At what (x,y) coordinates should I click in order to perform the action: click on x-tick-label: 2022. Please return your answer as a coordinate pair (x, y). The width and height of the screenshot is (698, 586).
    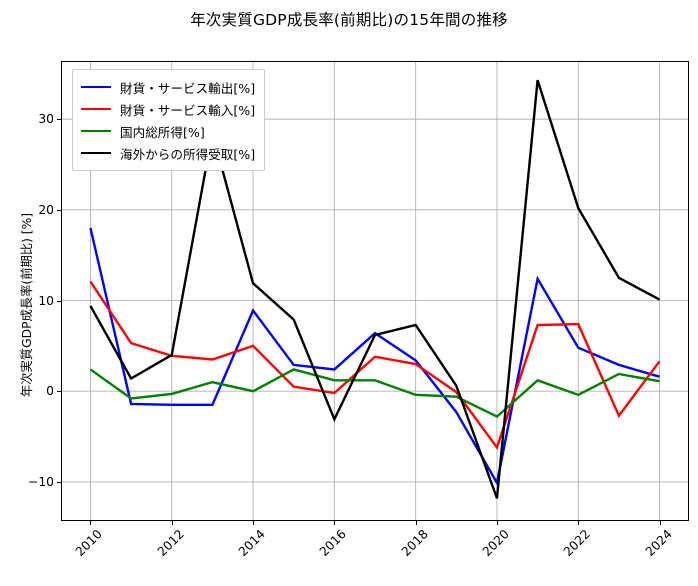
    Looking at the image, I should click on (577, 543).